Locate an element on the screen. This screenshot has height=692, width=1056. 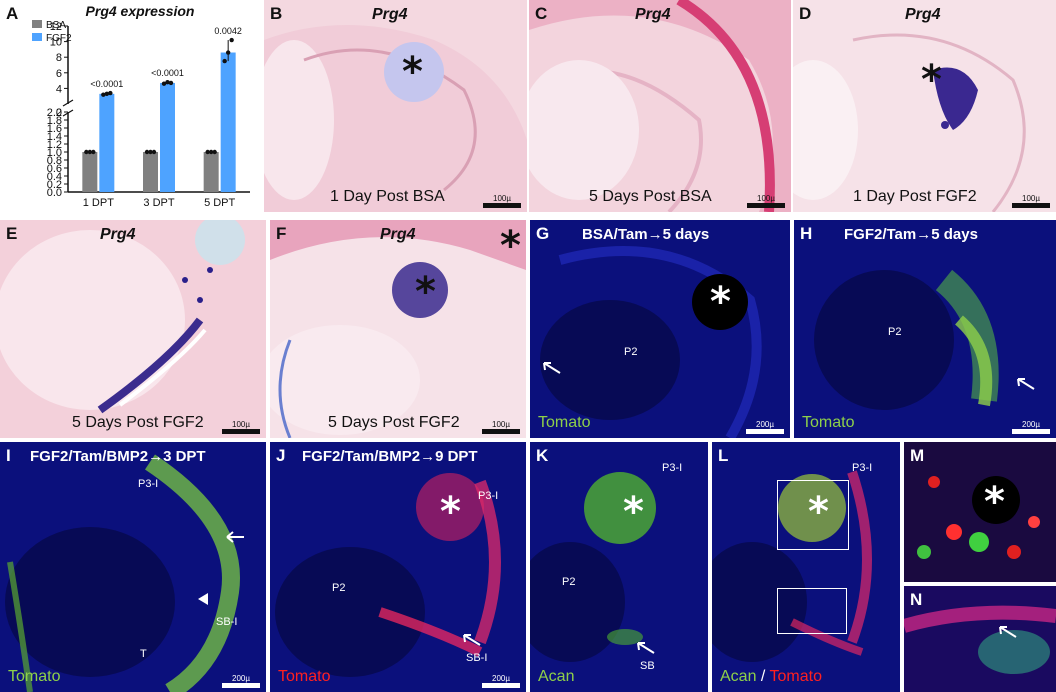
y-tick-label: 1.4 is located at coordinates (54, 137).